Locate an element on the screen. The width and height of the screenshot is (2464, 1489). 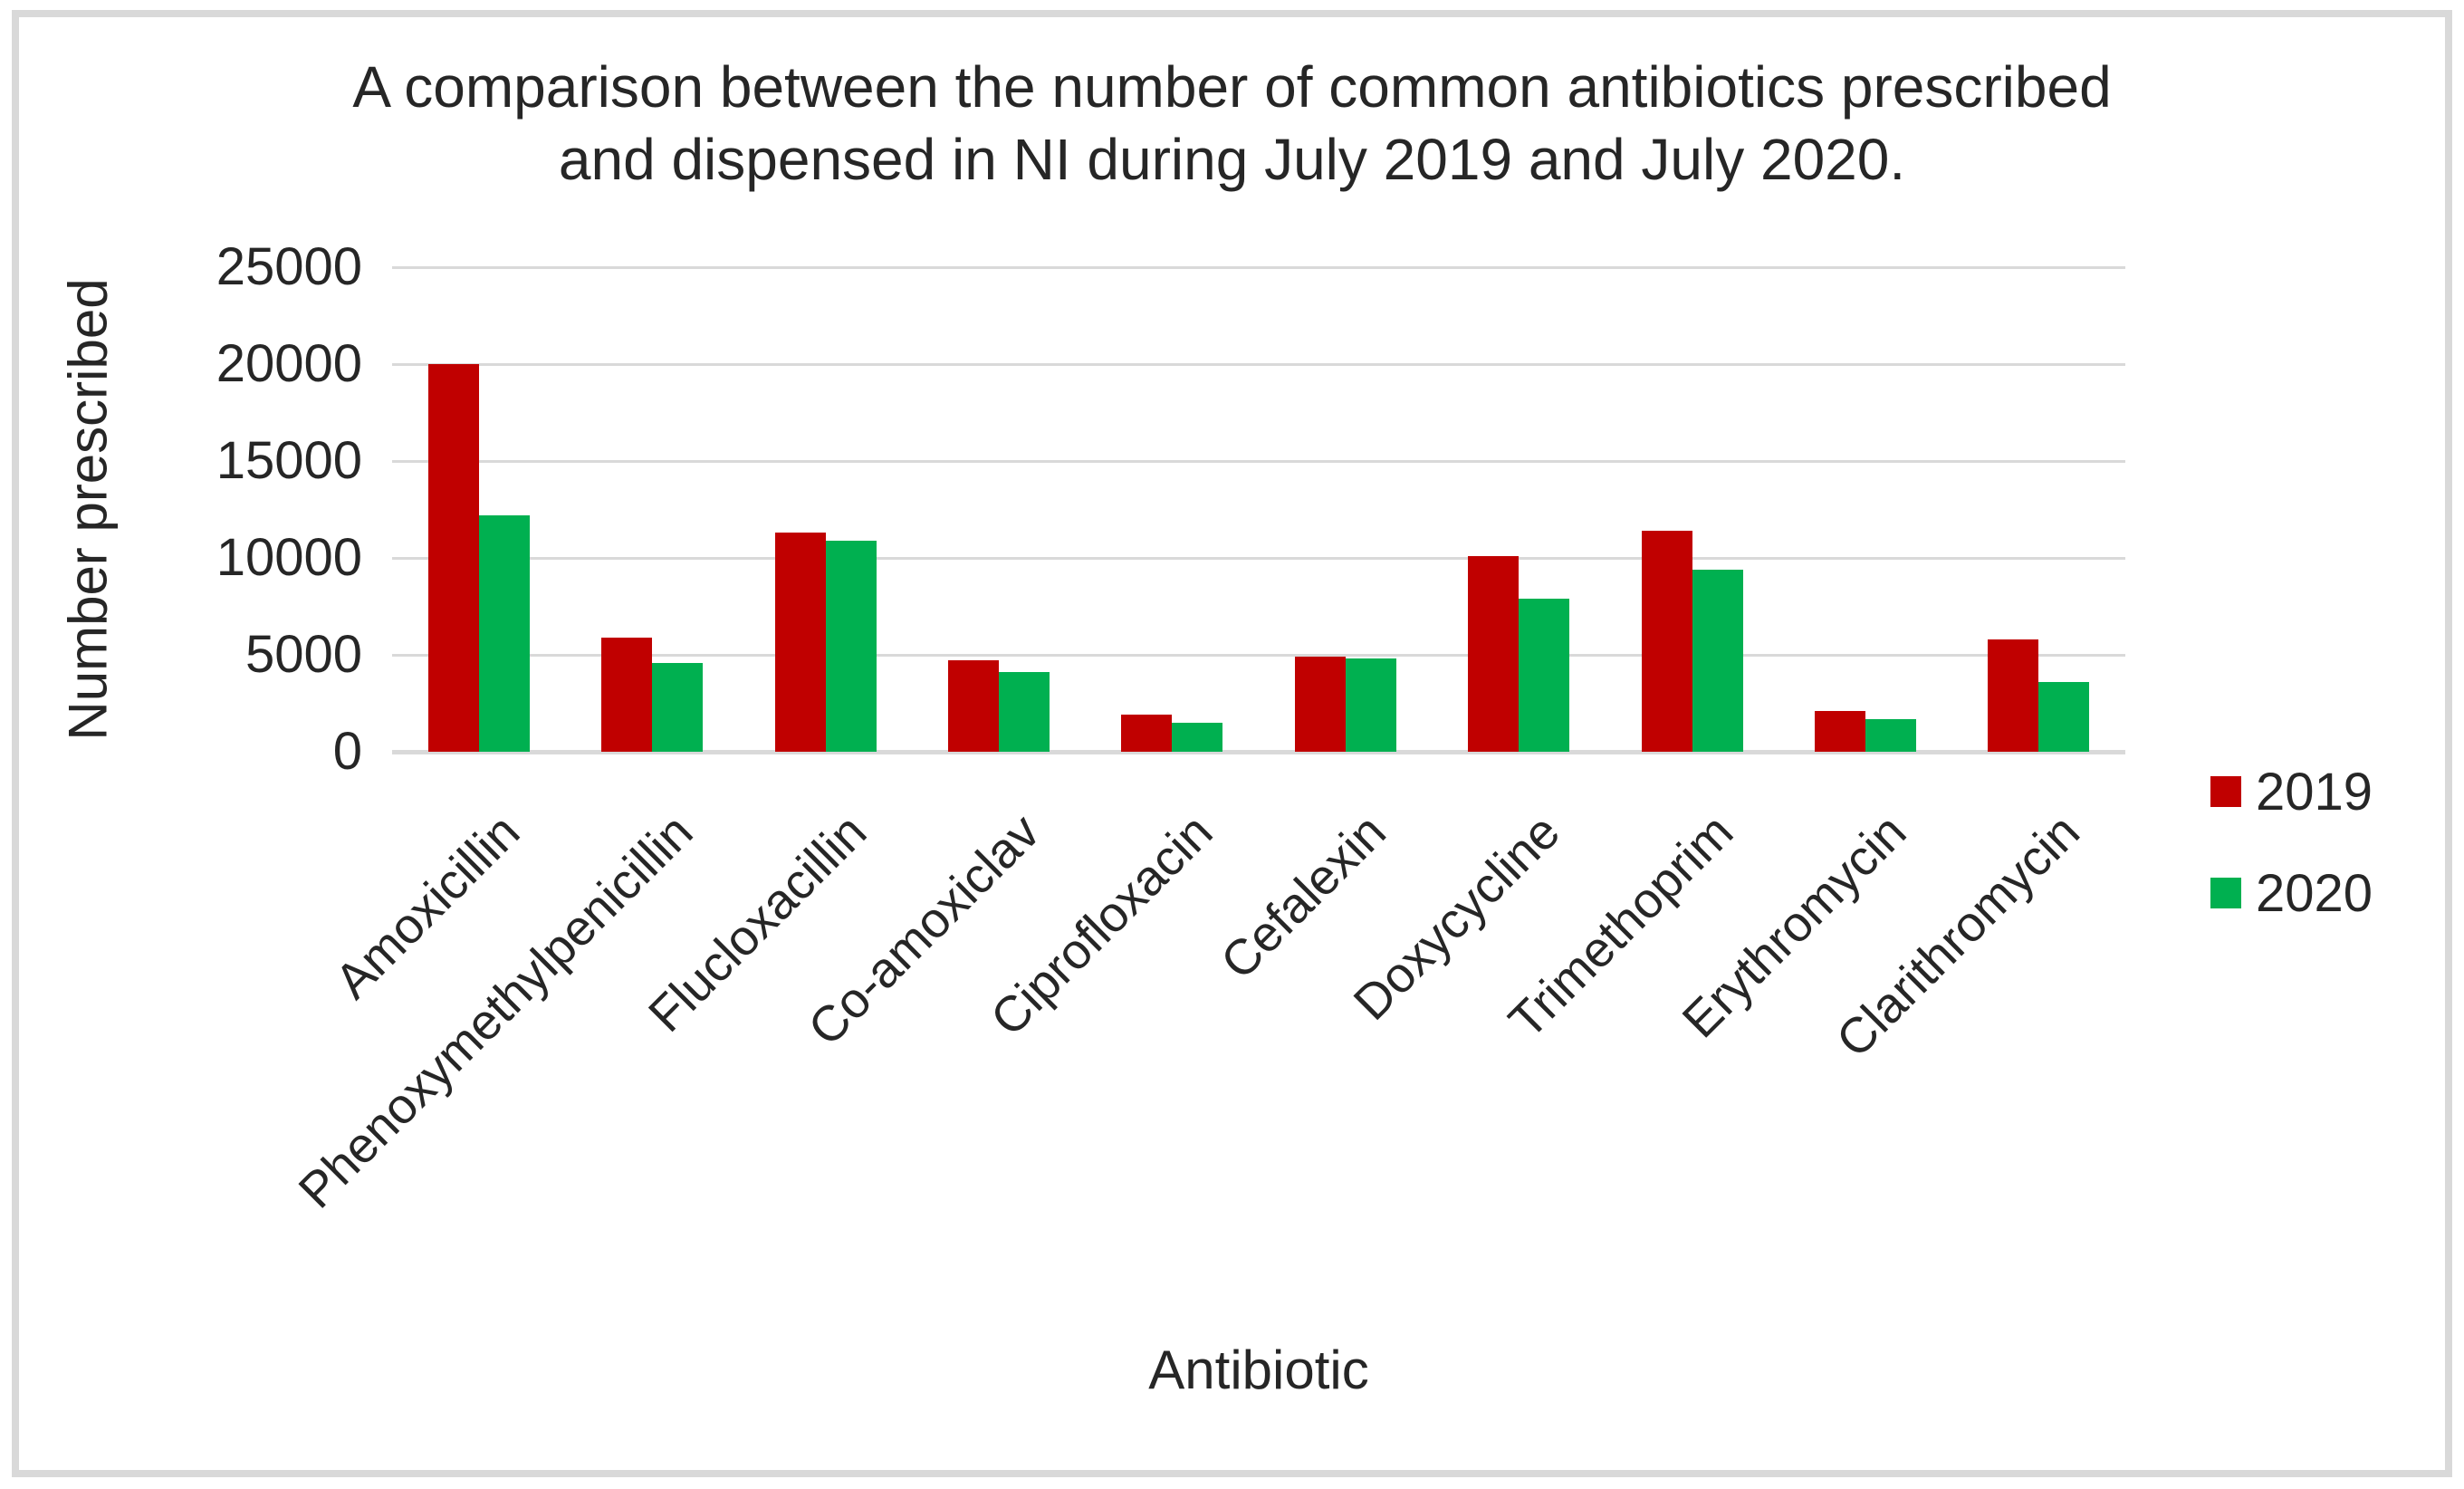
bar-flucloxacillin-2020 is located at coordinates (851, 646).